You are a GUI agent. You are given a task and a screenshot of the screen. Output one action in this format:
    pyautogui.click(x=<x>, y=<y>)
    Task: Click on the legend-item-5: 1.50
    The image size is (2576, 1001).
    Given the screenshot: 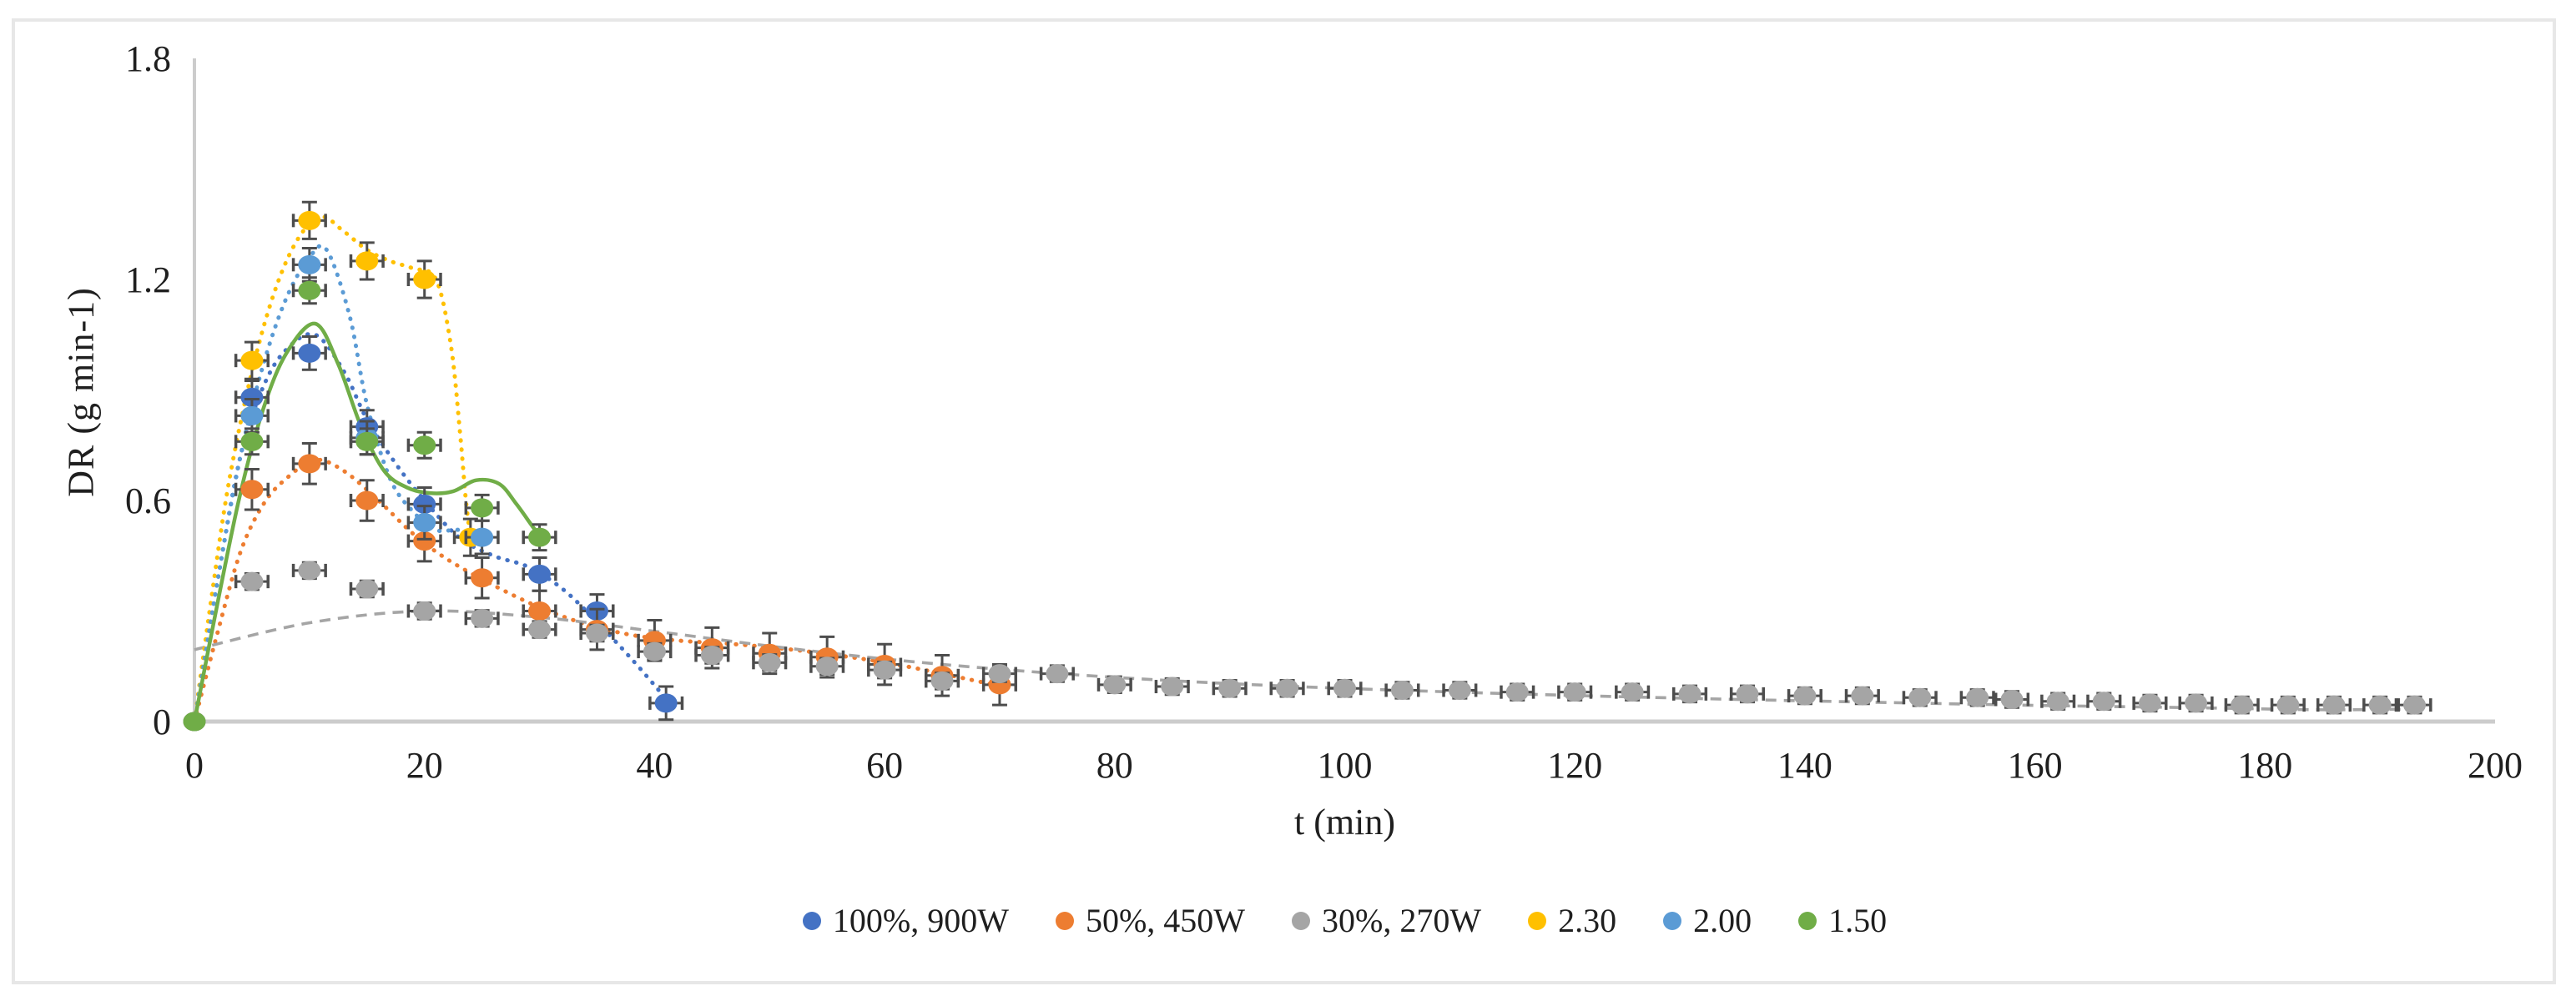 What is the action you would take?
    pyautogui.click(x=1842, y=920)
    